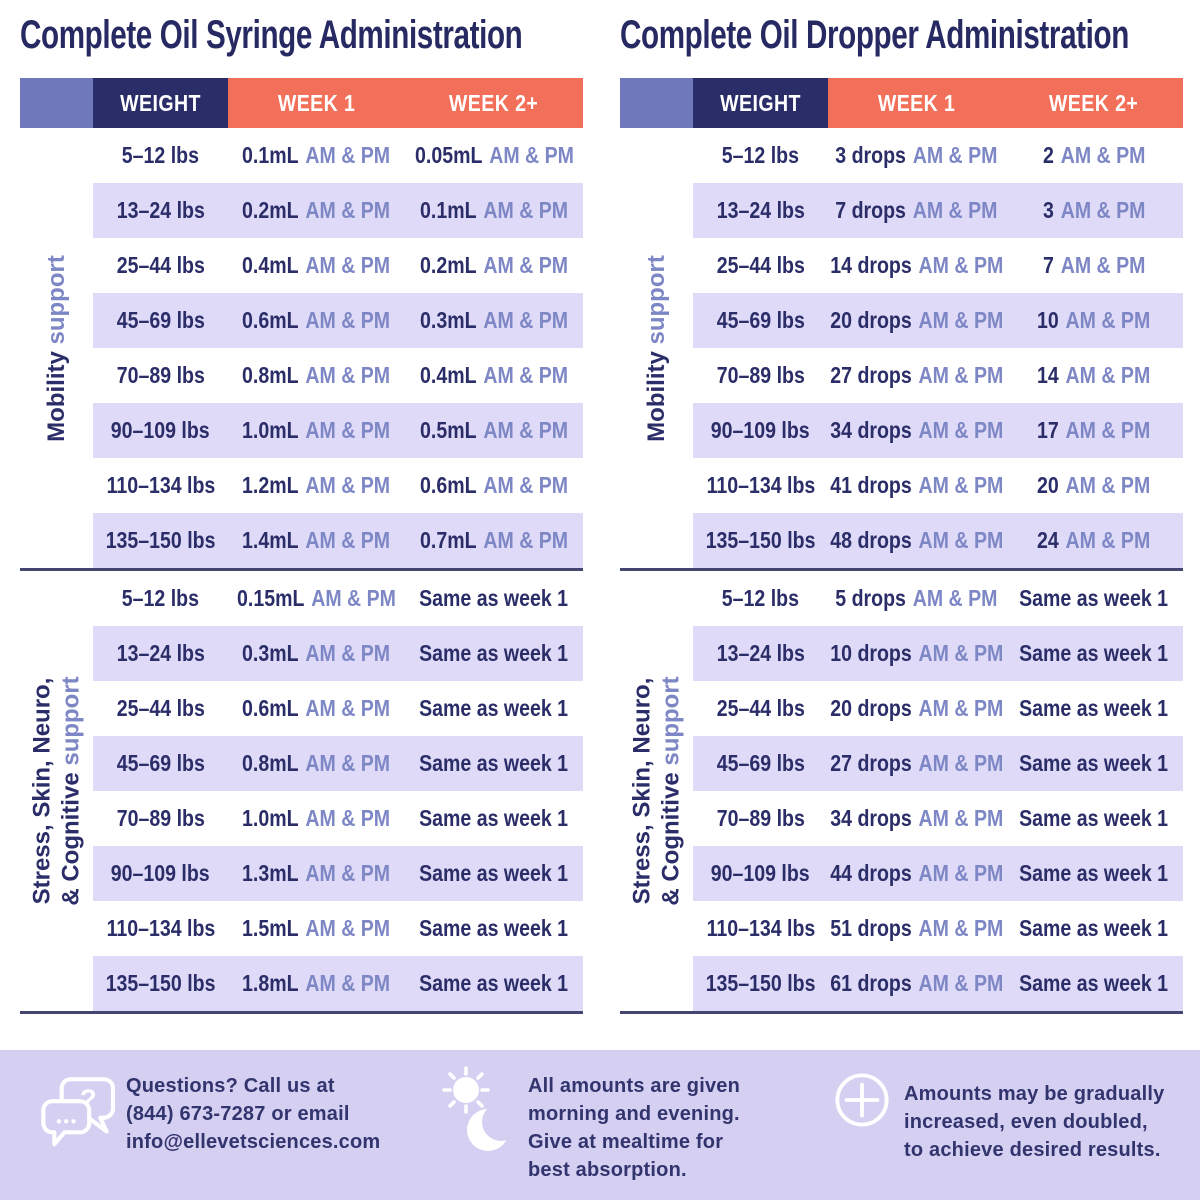 This screenshot has height=1200, width=1200. What do you see at coordinates (916, 763) in the screenshot?
I see `week1-cell: 27 drops AM & PM` at bounding box center [916, 763].